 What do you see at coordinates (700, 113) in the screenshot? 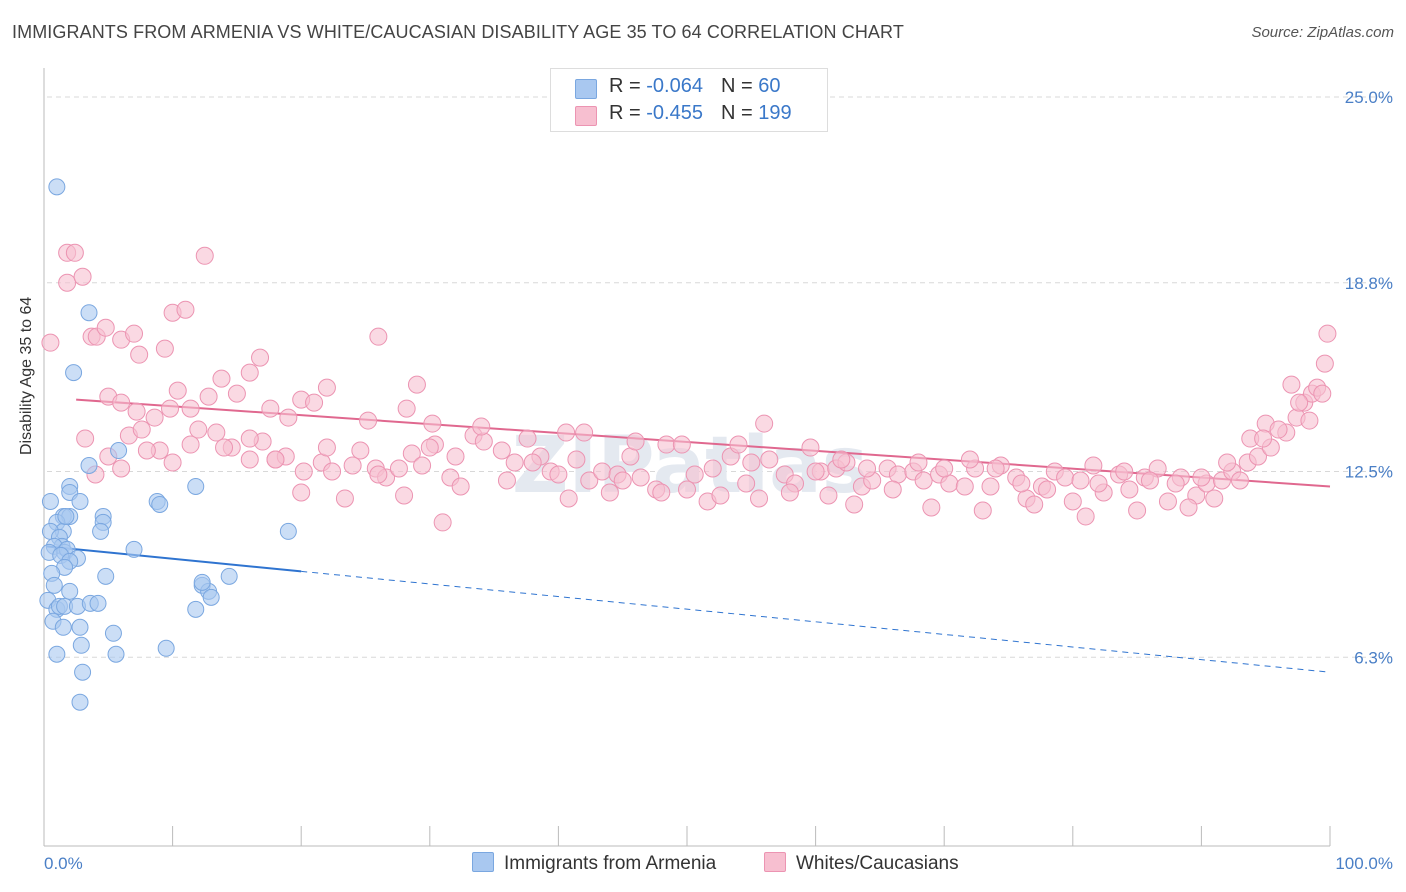
I see `legend-text: R = -0.455 N = 199` at bounding box center [700, 113].